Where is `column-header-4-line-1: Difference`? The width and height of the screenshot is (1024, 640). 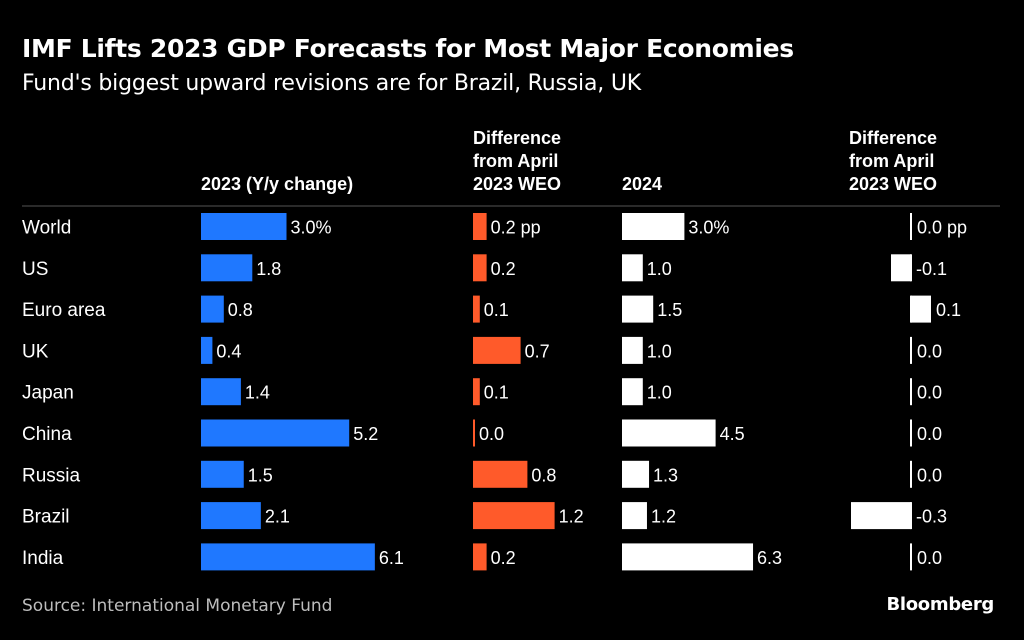
column-header-4-line-1: Difference is located at coordinates (893, 138).